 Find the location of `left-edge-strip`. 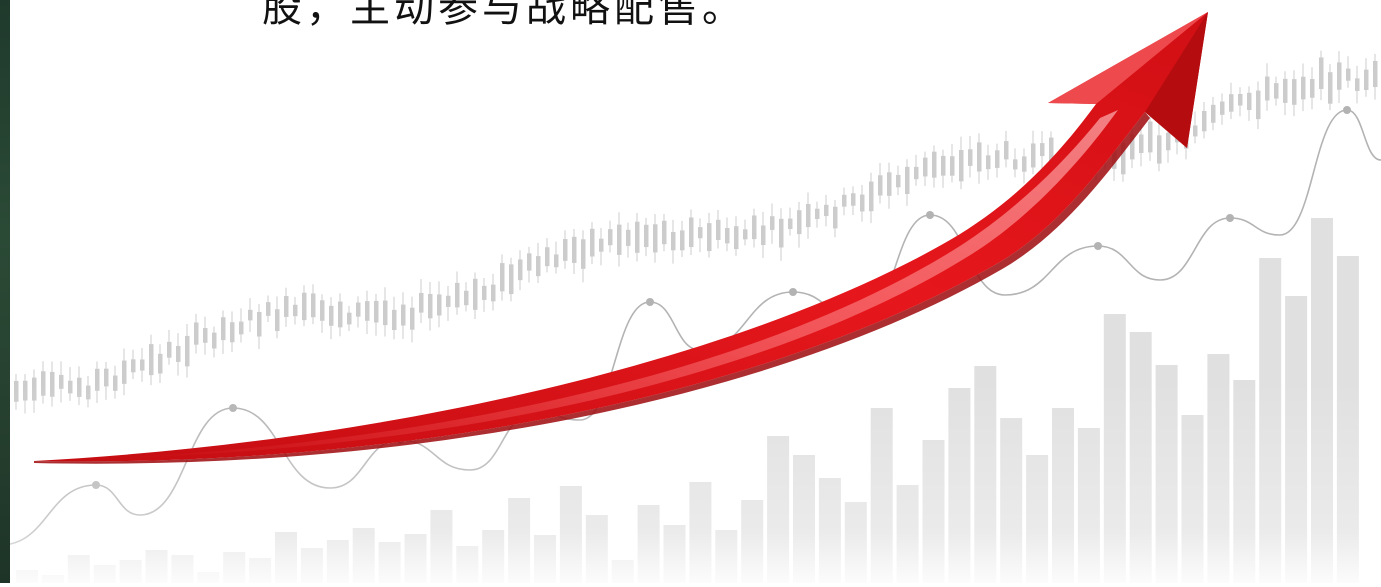

left-edge-strip is located at coordinates (5, 291).